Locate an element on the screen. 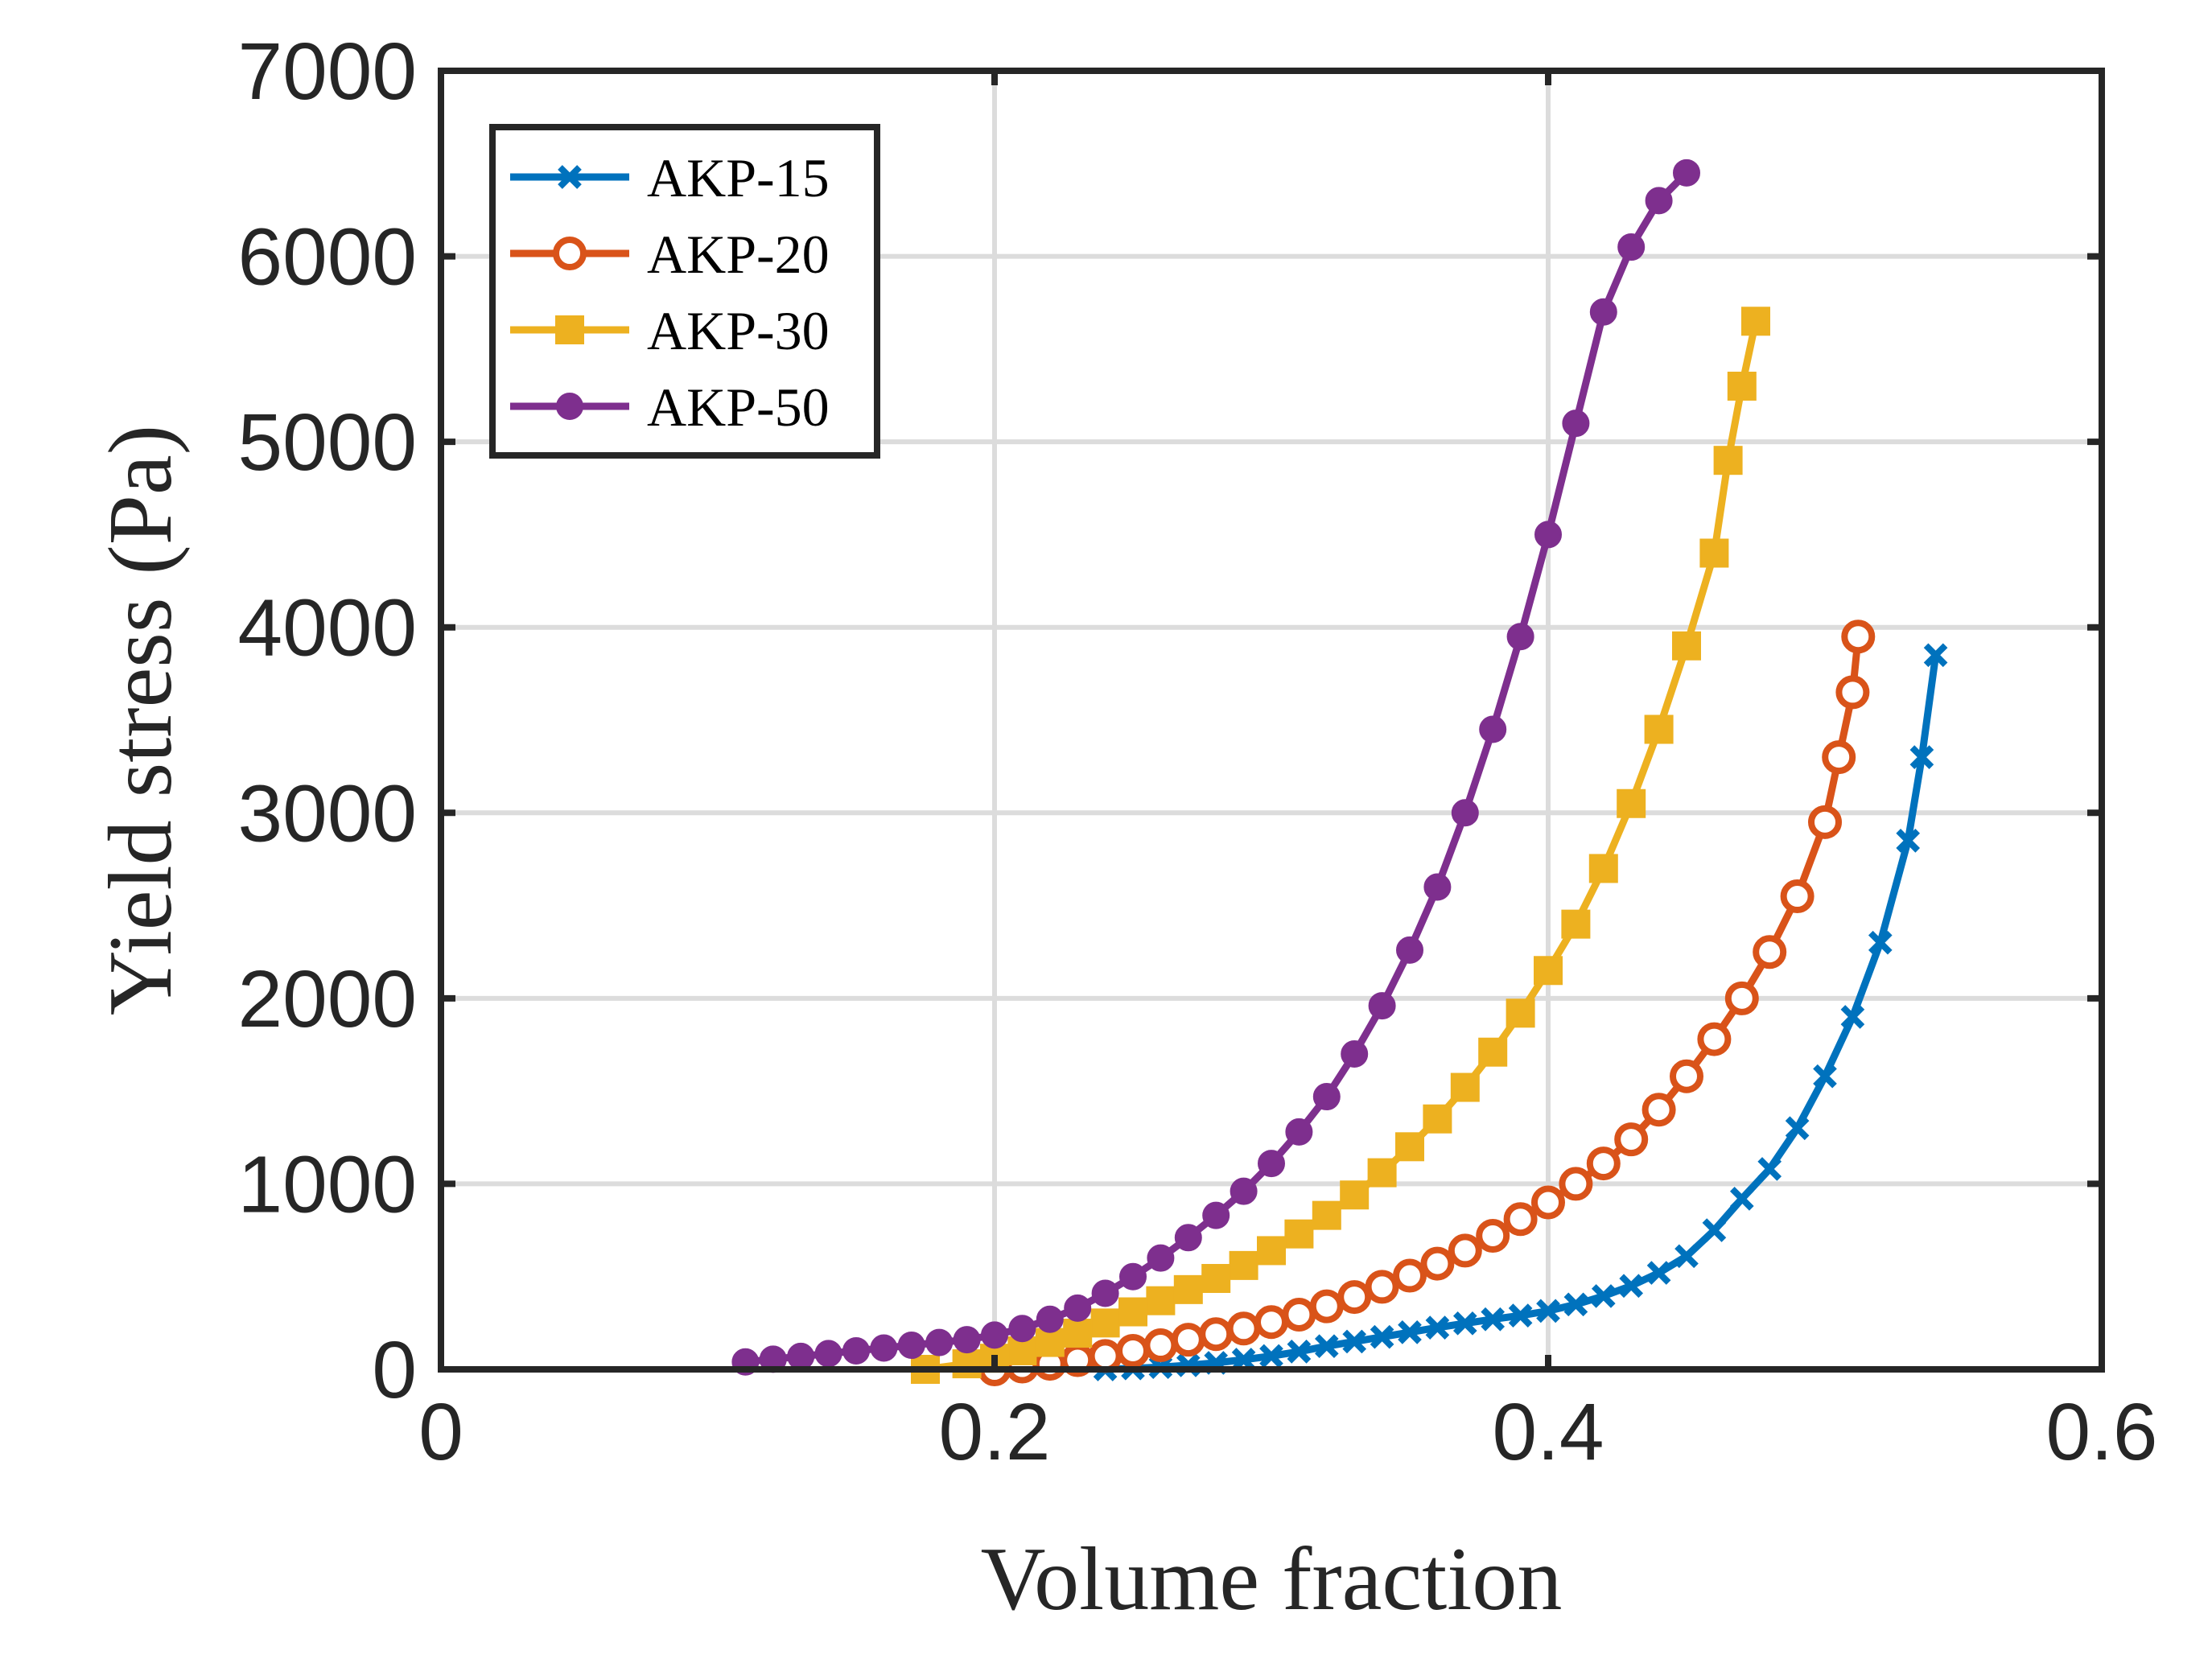 This screenshot has width=2212, height=1659. legend-item: AKP-50 is located at coordinates (670, 407).